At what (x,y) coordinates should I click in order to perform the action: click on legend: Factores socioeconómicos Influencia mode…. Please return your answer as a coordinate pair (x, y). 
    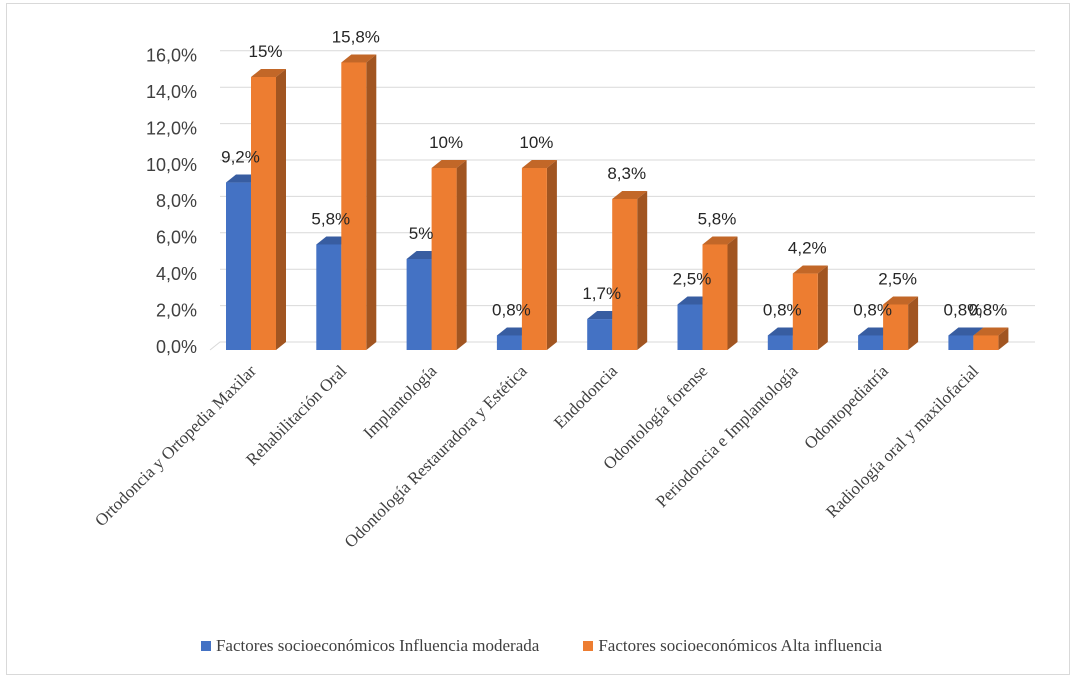
    Looking at the image, I should click on (541, 646).